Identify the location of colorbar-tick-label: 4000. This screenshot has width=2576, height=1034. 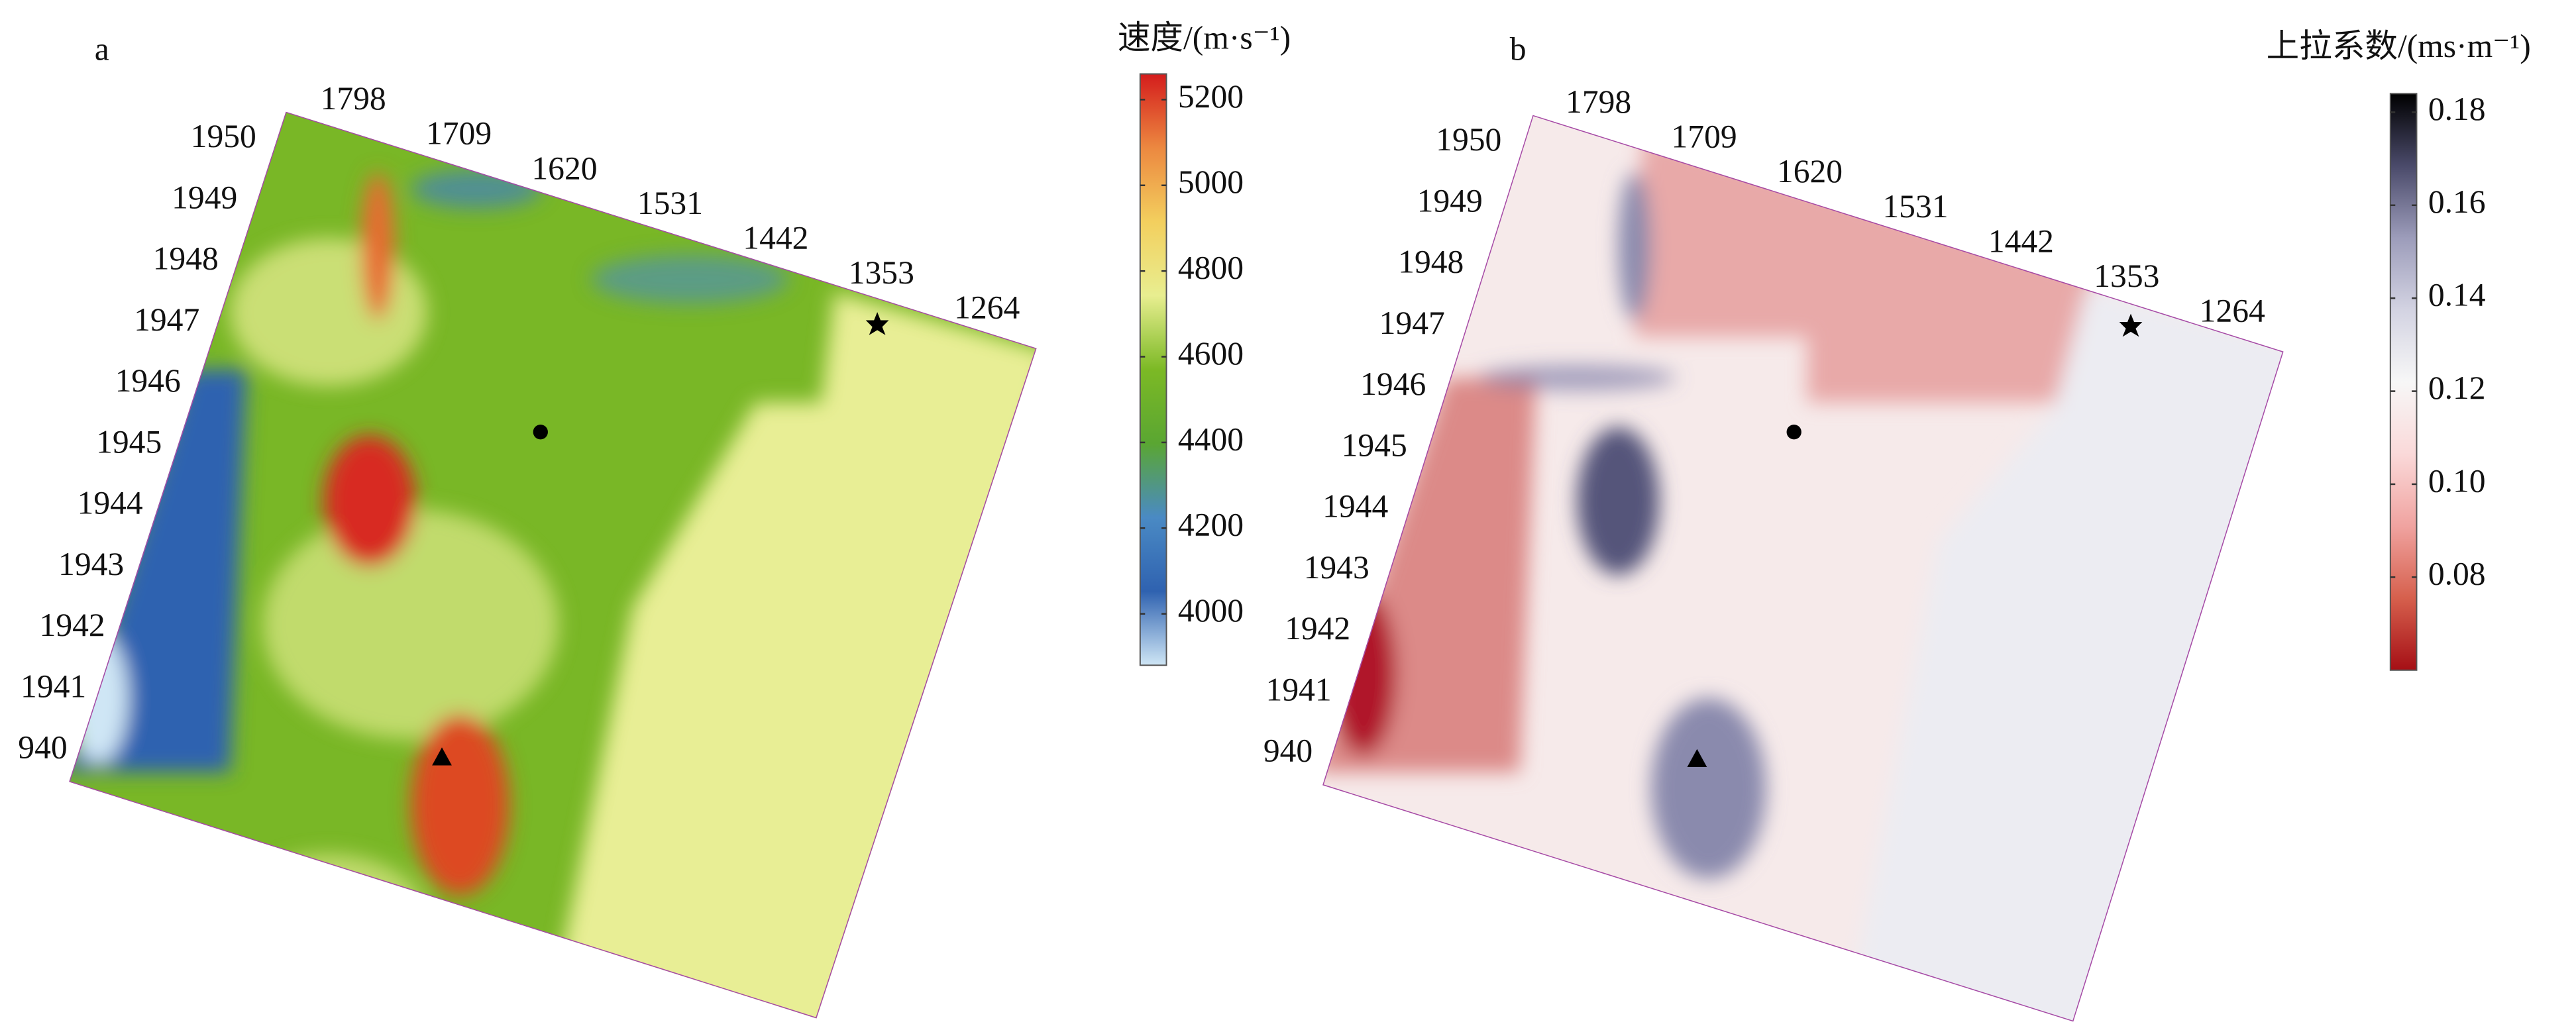
(1211, 610).